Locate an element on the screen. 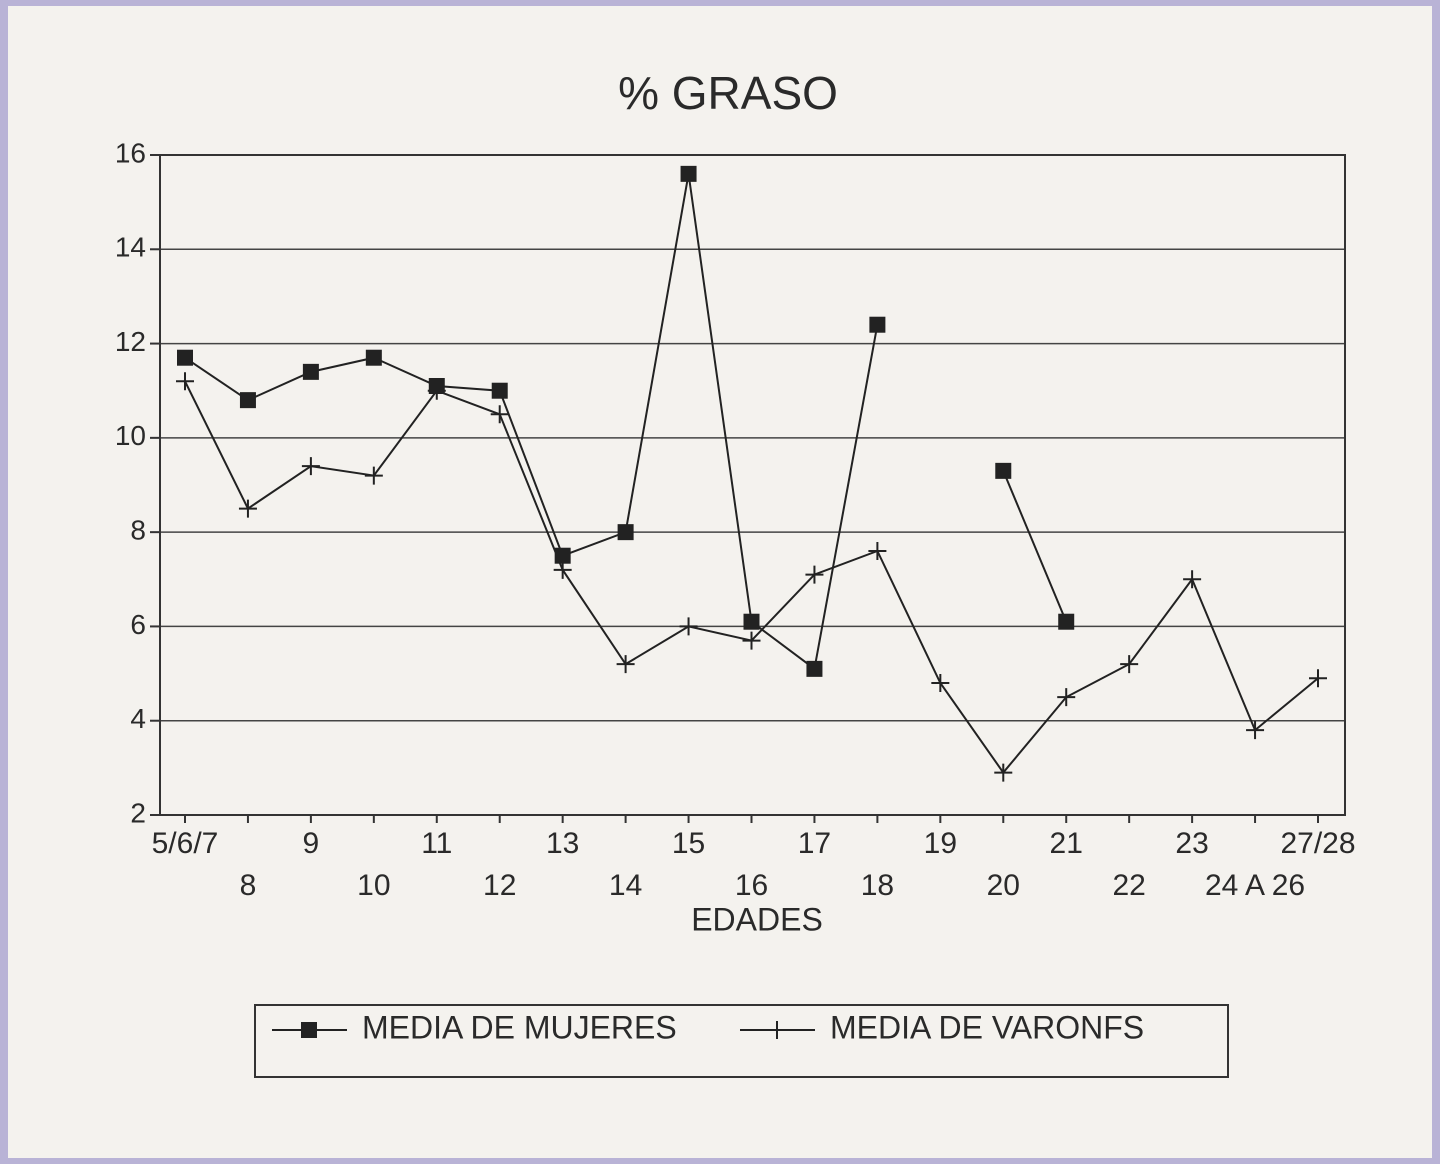 The image size is (1440, 1164). x-tick-label: 13 is located at coordinates (562, 843).